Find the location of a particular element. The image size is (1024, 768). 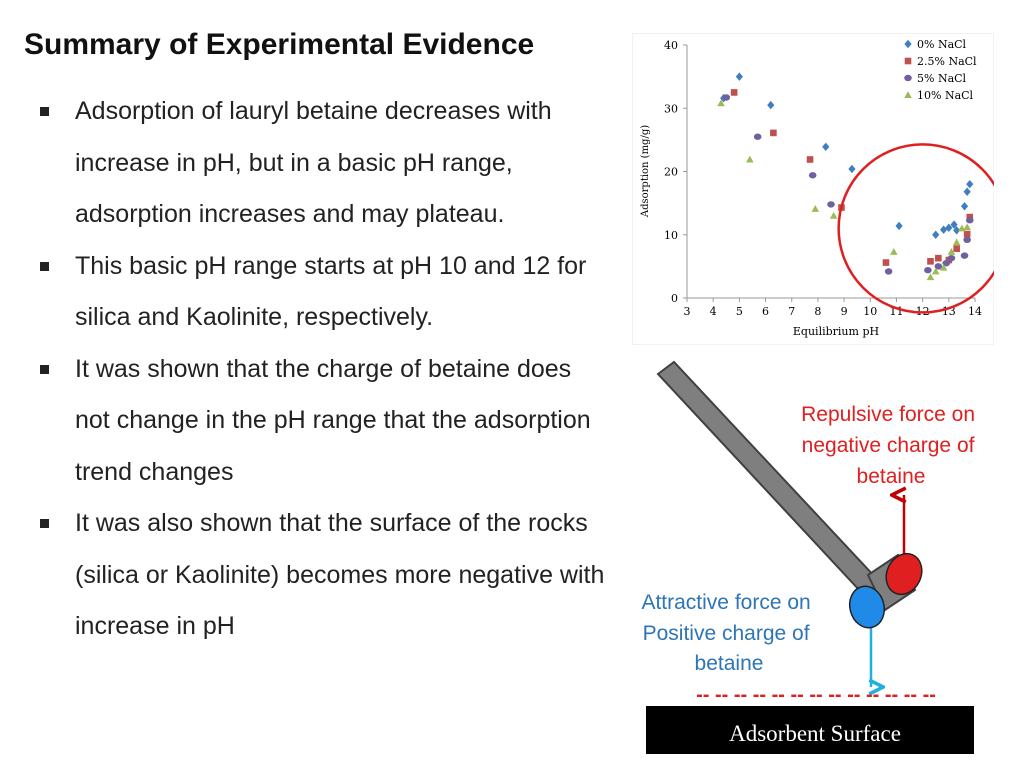

x-tick-label: 5 is located at coordinates (739, 311).